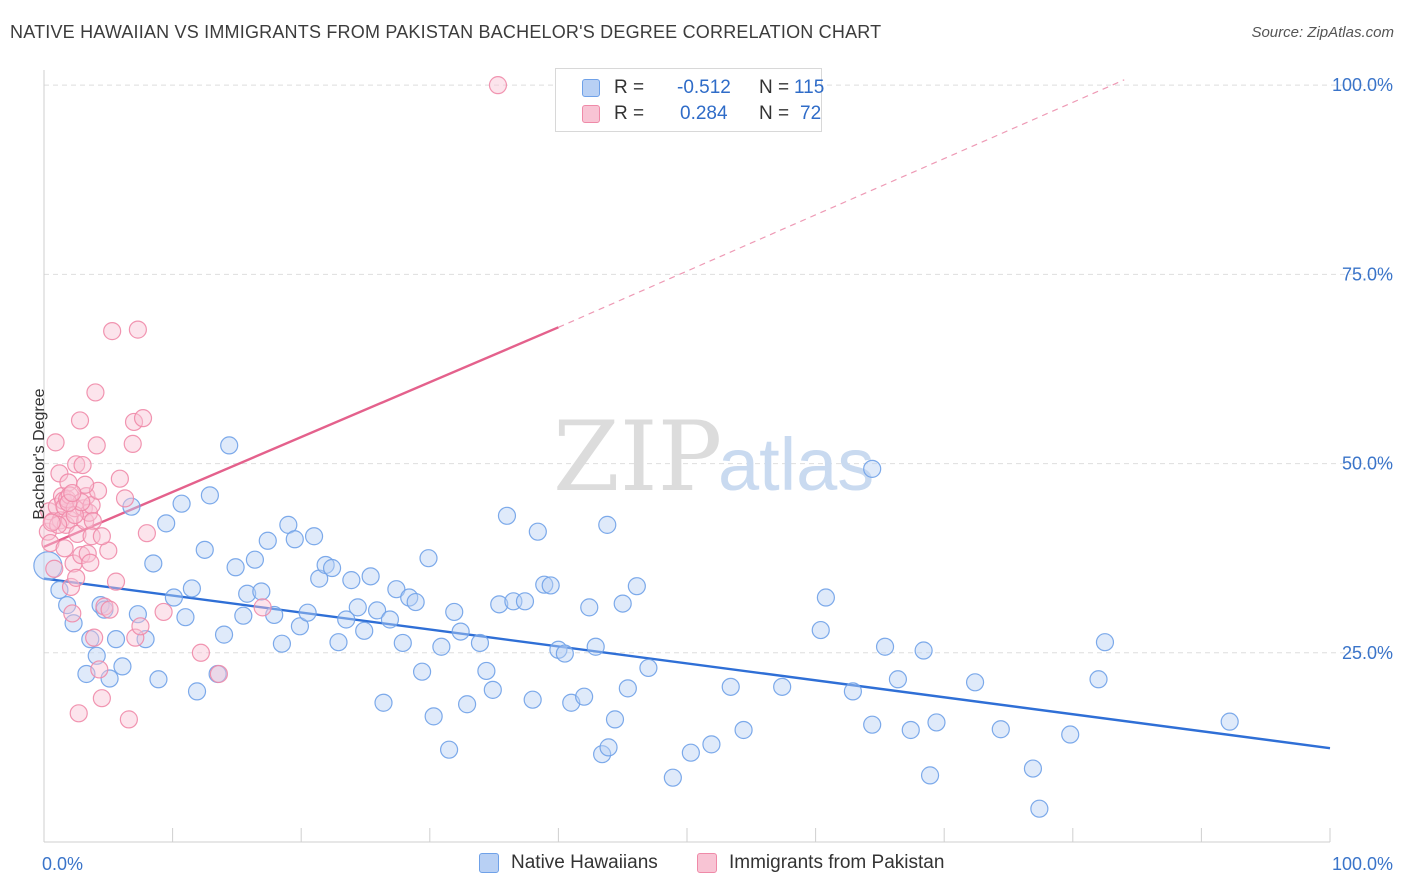  I want to click on y-tick-label: 75.0%, so click(1367, 274).